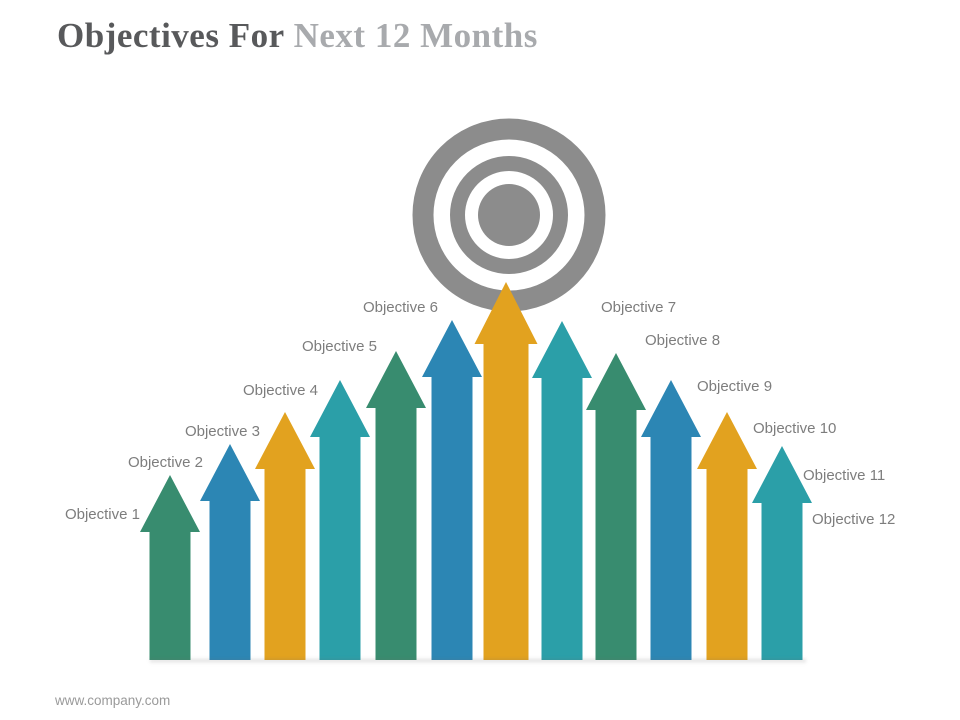 This screenshot has height=720, width=960. What do you see at coordinates (478, 661) in the screenshot?
I see `arrow-base-shadow` at bounding box center [478, 661].